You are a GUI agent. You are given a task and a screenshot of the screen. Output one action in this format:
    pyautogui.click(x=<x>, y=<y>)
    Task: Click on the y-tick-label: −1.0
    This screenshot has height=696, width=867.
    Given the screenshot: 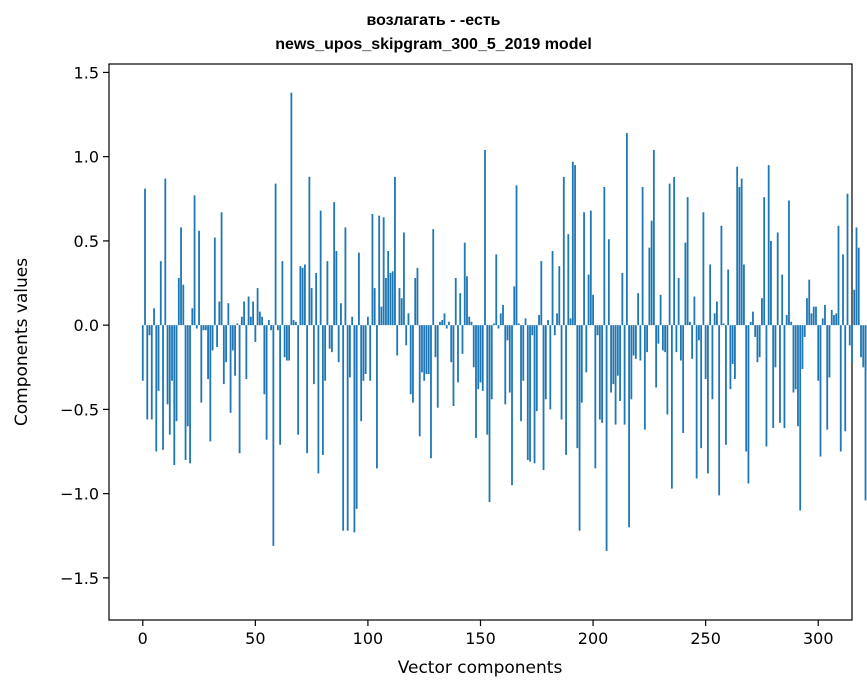 What is the action you would take?
    pyautogui.click(x=79, y=494)
    